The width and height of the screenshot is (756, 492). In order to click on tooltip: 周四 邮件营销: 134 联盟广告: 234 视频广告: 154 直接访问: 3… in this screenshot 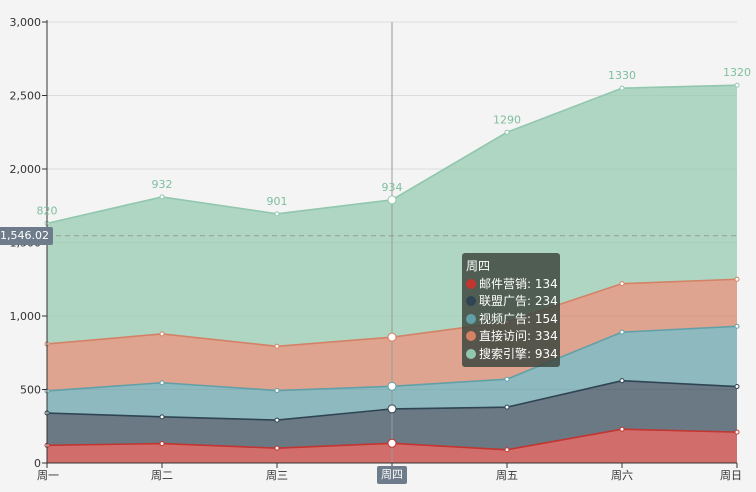, I will do `click(511, 310)`.